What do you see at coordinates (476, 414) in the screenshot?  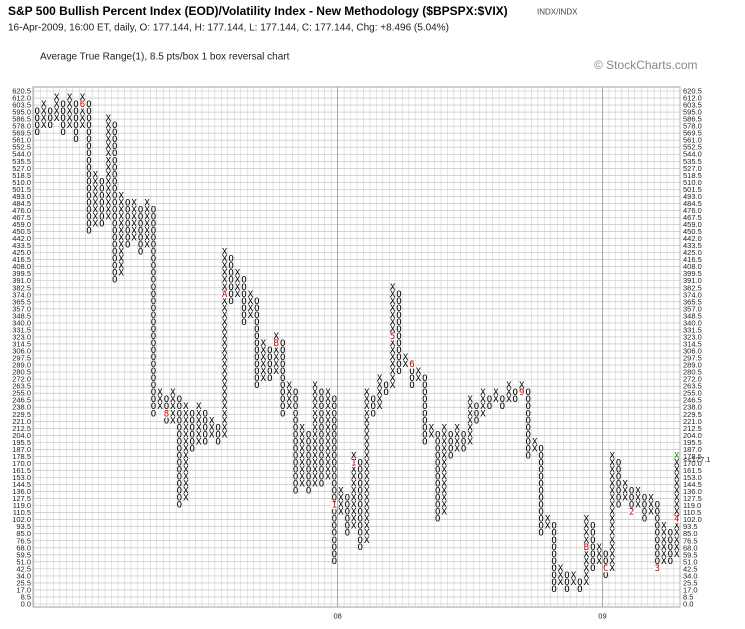 I see `pf-column: OOO` at bounding box center [476, 414].